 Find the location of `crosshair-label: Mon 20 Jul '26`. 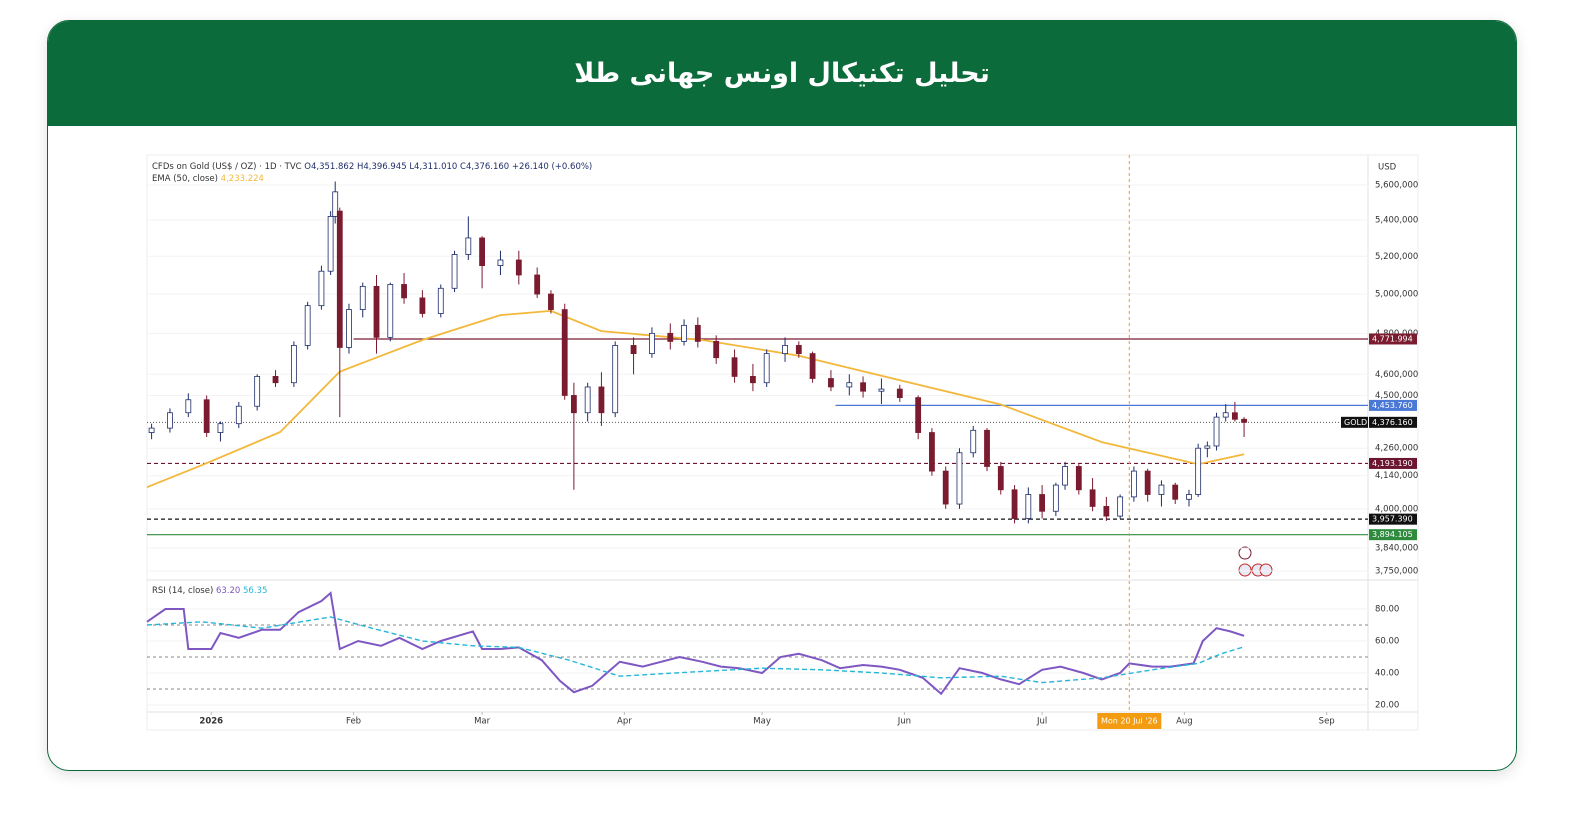

crosshair-label: Mon 20 Jul '26 is located at coordinates (1129, 721).